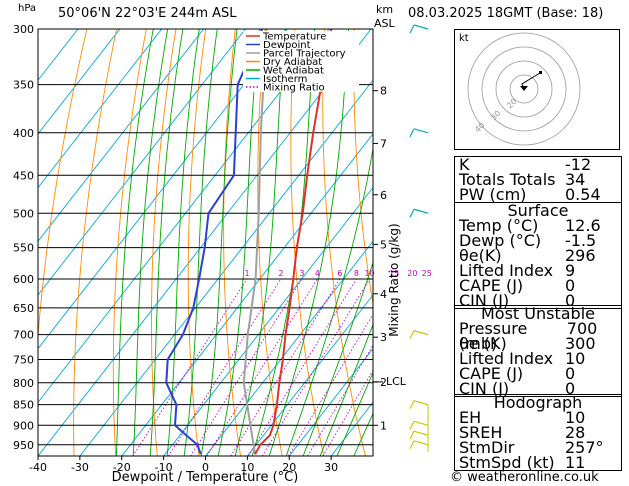 Image resolution: width=629 pixels, height=486 pixels. Describe the element at coordinates (383, 91) in the screenshot. I see `km-tick-label: 8` at that location.